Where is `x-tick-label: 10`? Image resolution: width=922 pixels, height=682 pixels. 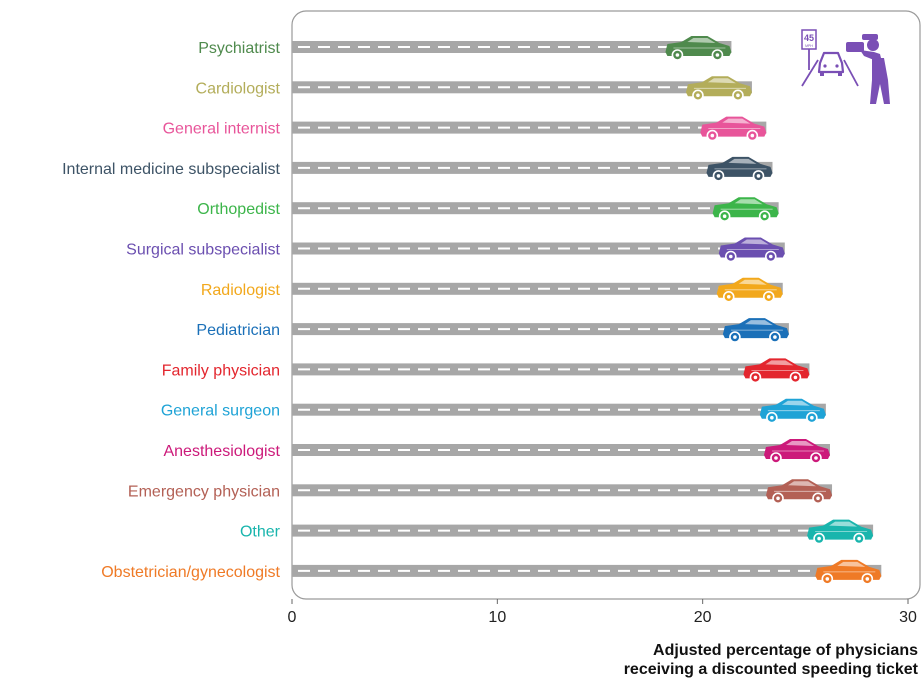 x-tick-label: 10 is located at coordinates (497, 617).